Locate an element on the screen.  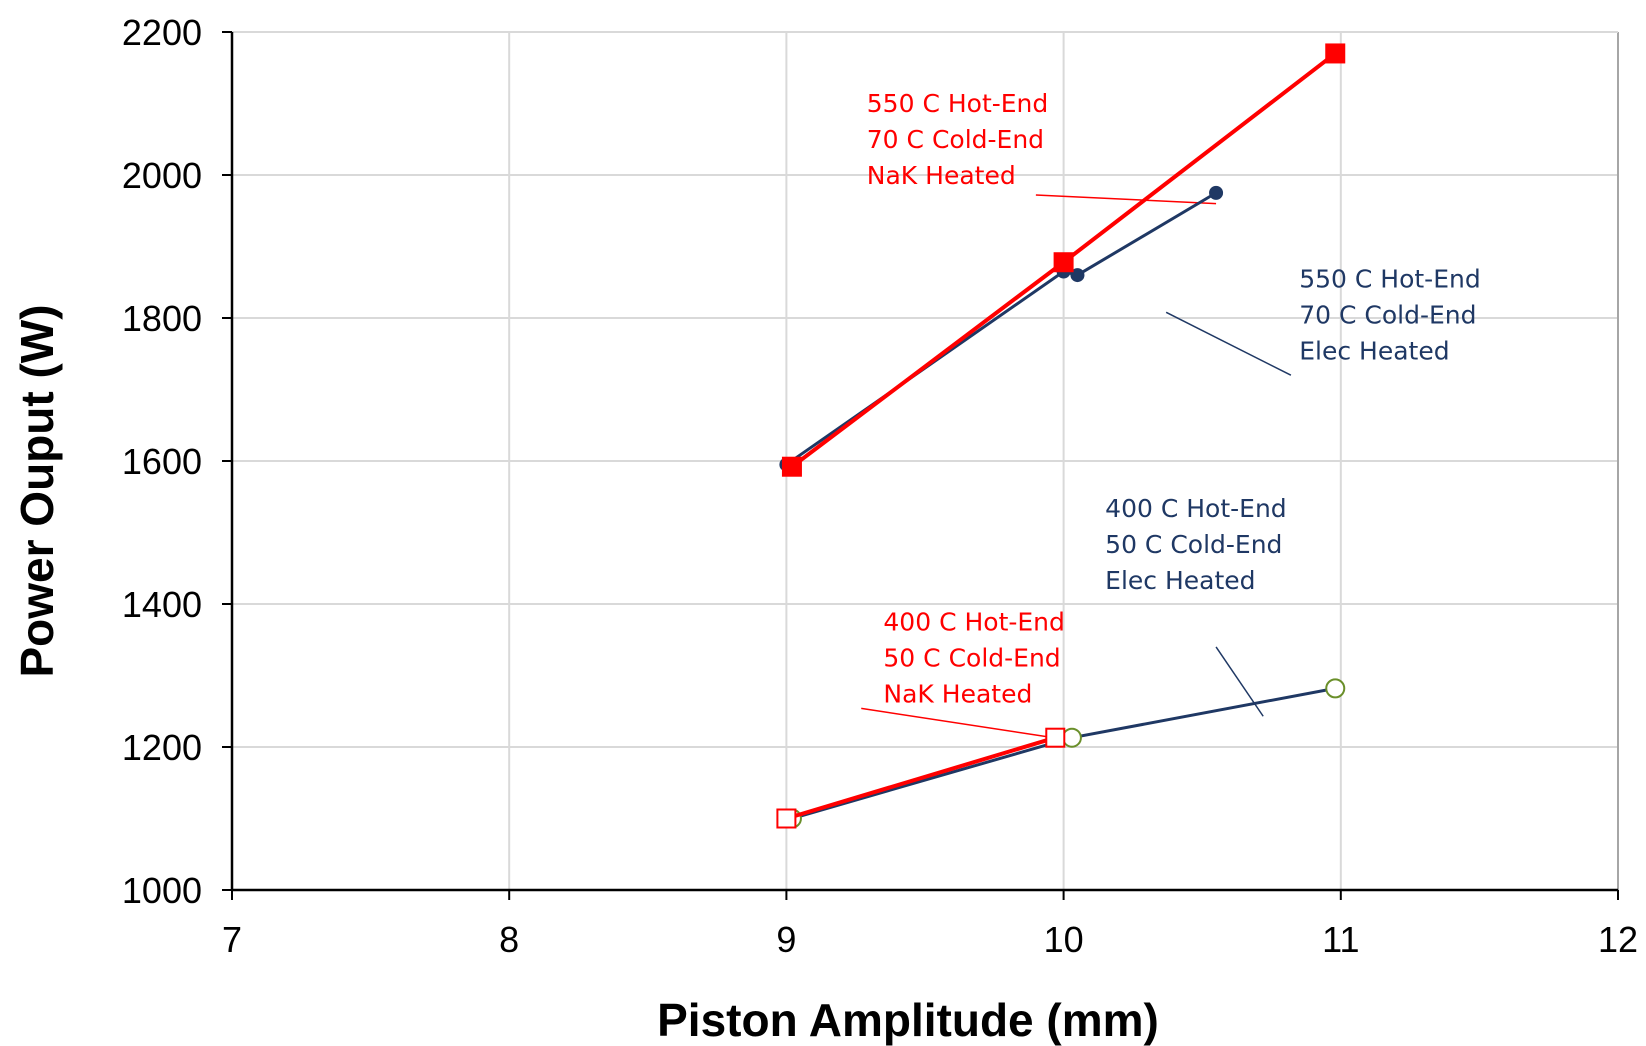
annotation-label: 550 C Hot-End 70 C Cold-End Elec Heated is located at coordinates (1390, 314).